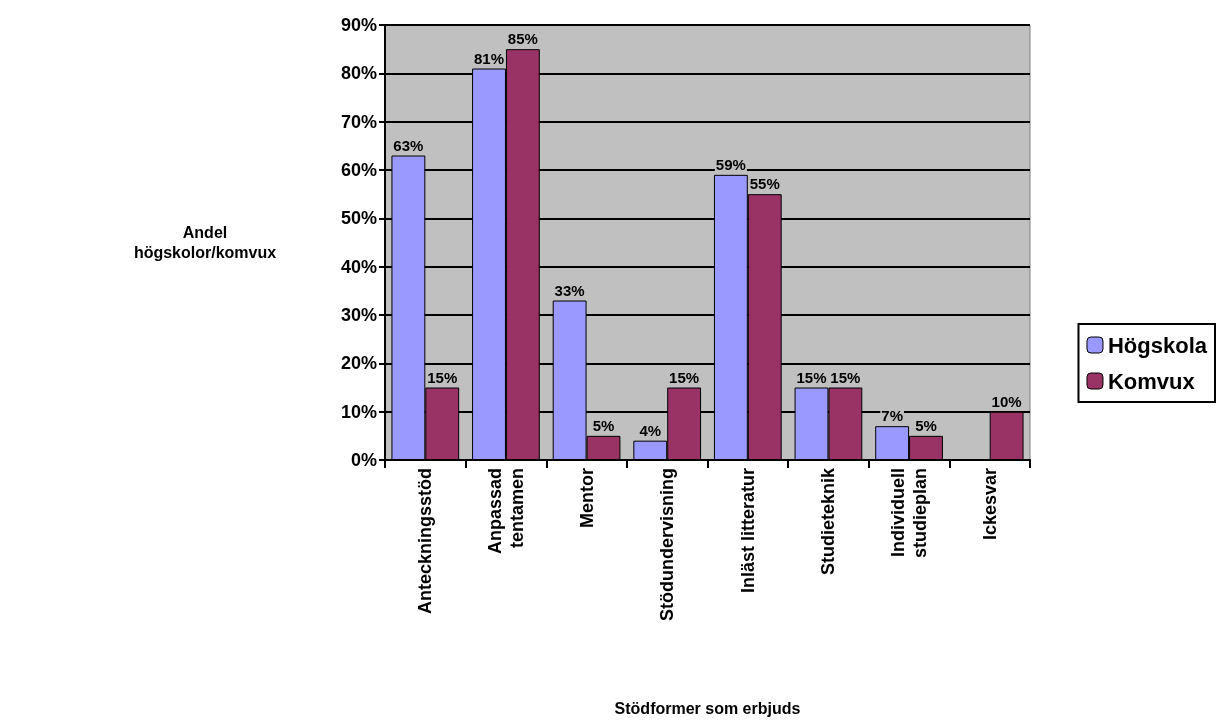 The height and width of the screenshot is (726, 1220). Describe the element at coordinates (1151, 381) in the screenshot. I see `legend-label: Komvux` at that location.